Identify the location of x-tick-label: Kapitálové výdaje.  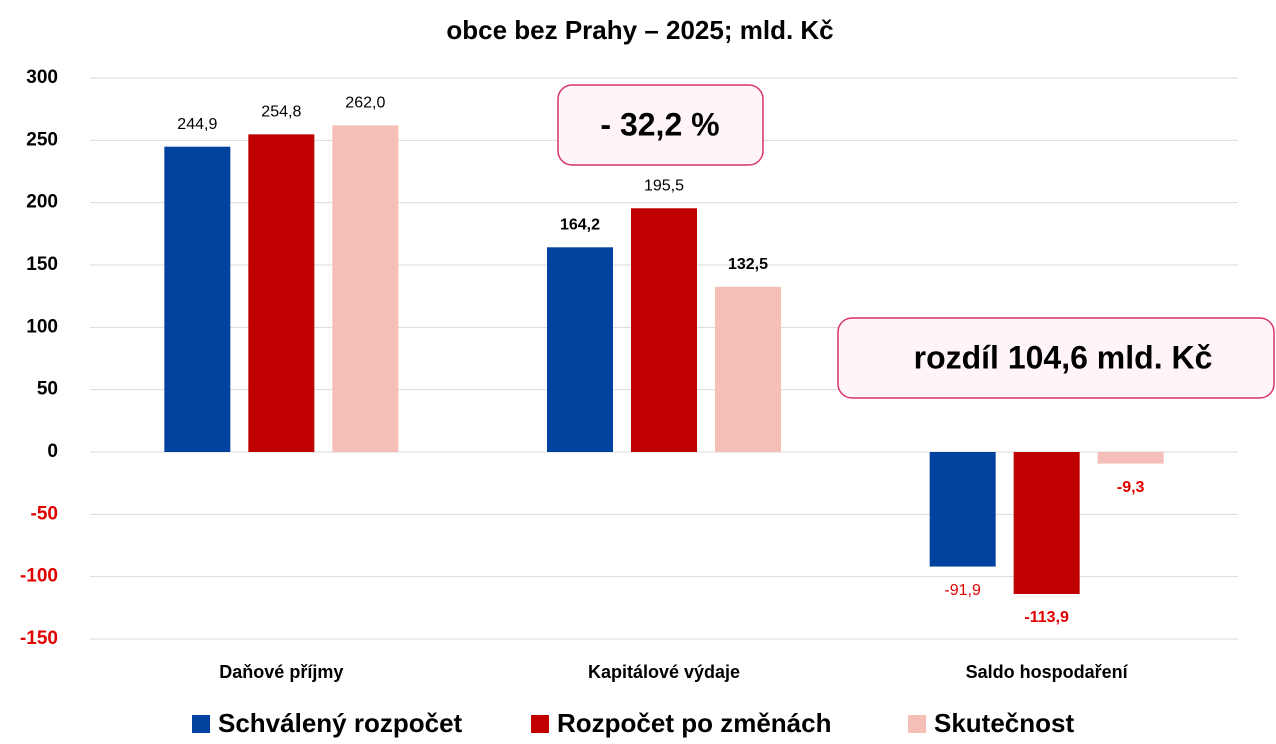
(664, 672).